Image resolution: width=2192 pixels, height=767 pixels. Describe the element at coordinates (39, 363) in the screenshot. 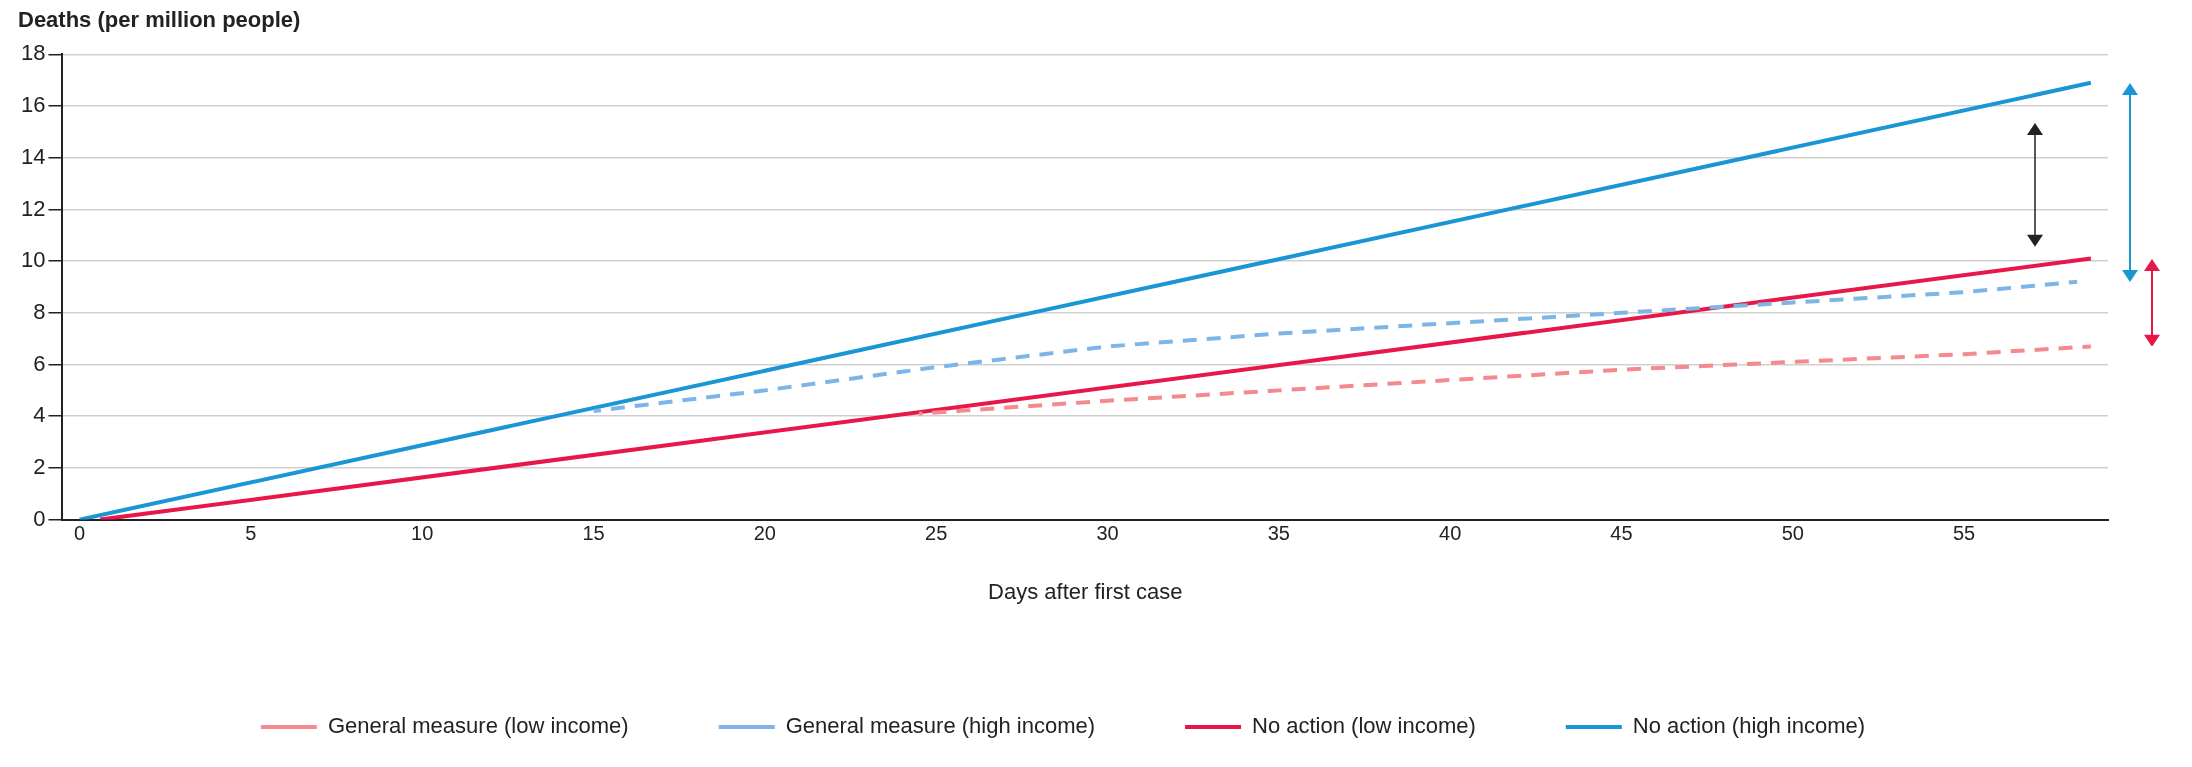

I see `y-tick-label: 6` at that location.